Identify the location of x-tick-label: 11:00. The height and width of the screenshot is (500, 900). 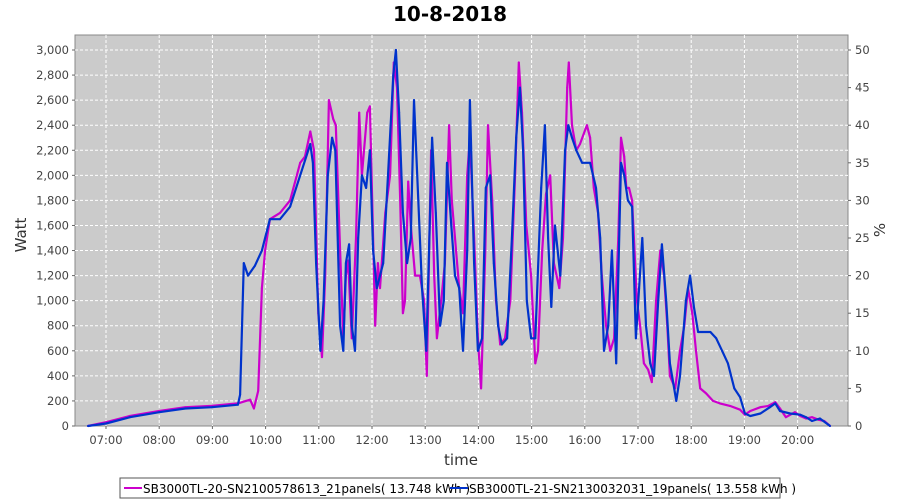
(318, 440).